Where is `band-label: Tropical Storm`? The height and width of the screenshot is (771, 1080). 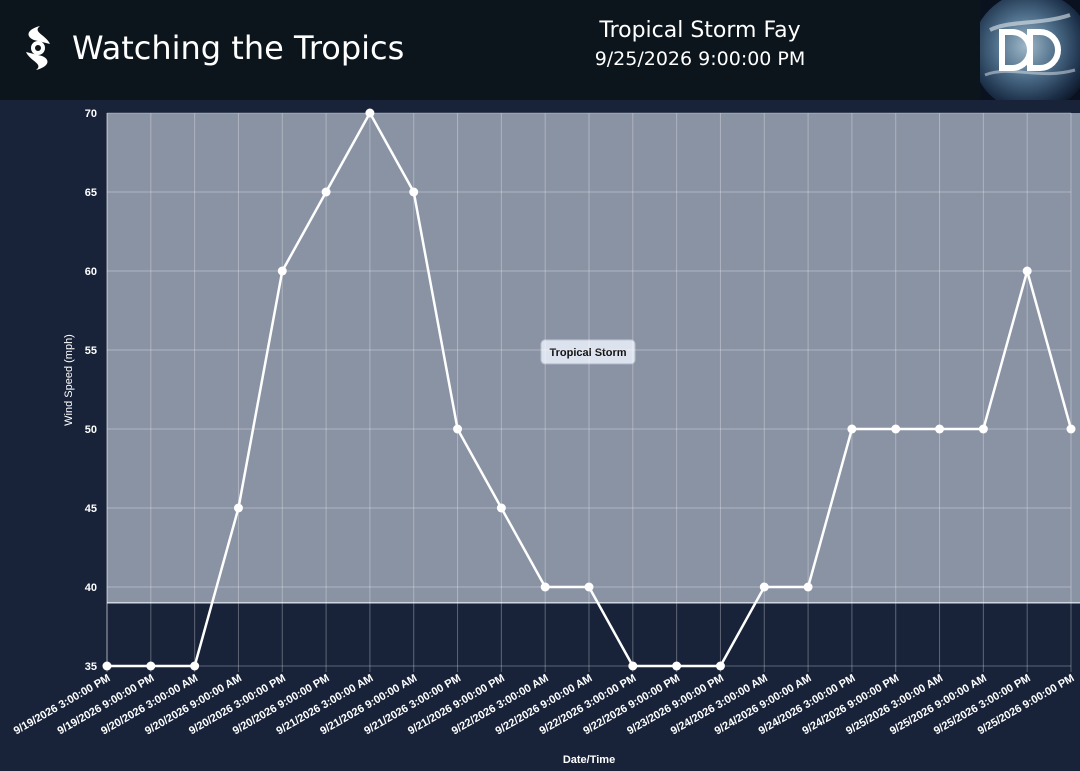 band-label: Tropical Storm is located at coordinates (587, 353).